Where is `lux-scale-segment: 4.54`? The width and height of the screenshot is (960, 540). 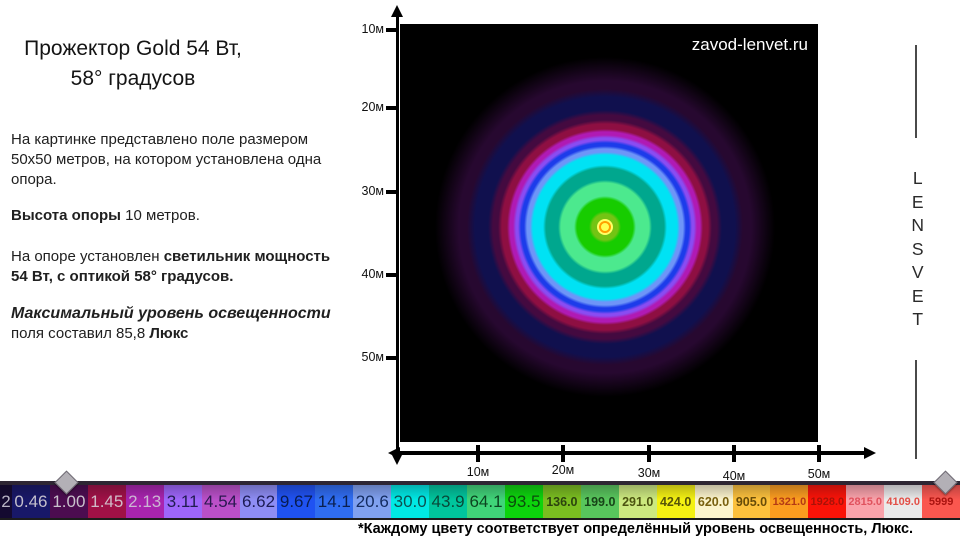
lux-scale-segment: 4.54 is located at coordinates (220, 501).